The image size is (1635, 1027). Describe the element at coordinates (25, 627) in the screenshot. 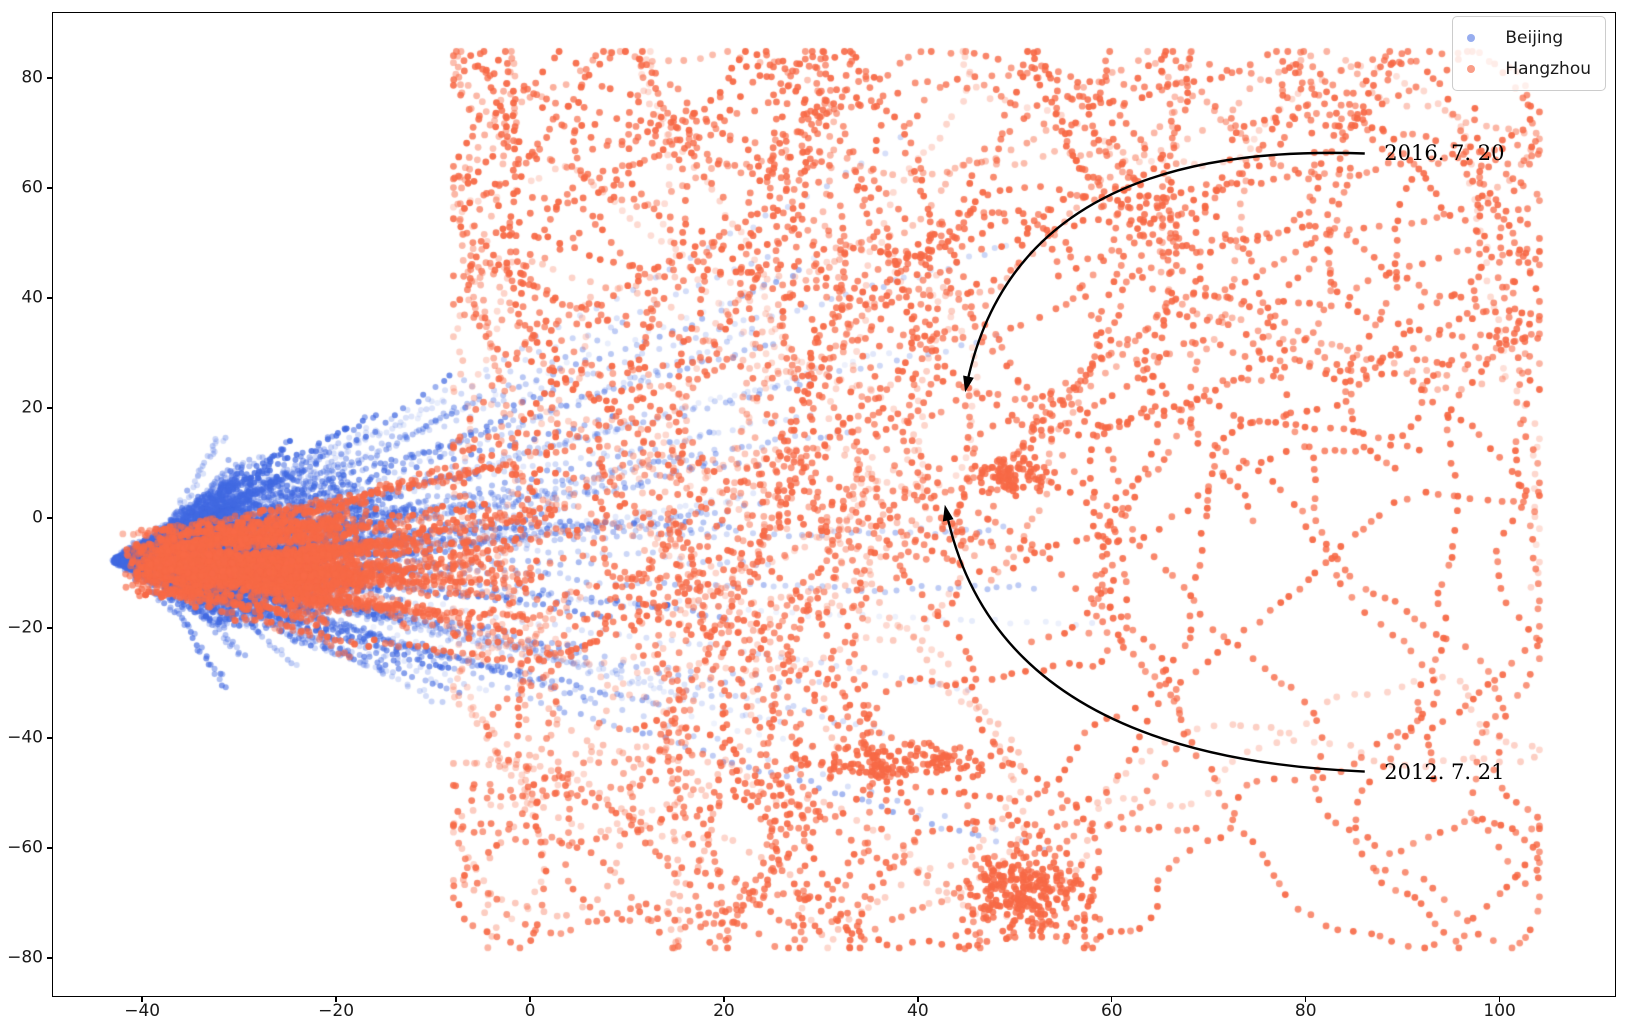

I see `y-tick-label: −20` at that location.